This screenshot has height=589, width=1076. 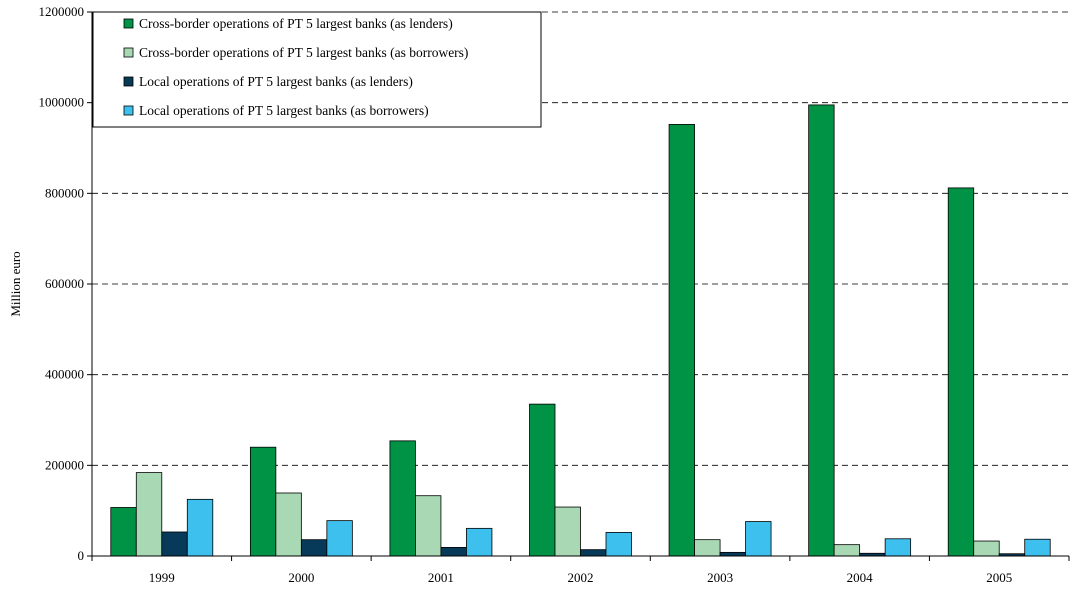 I want to click on y-axis-title: Million euro, so click(x=15, y=283).